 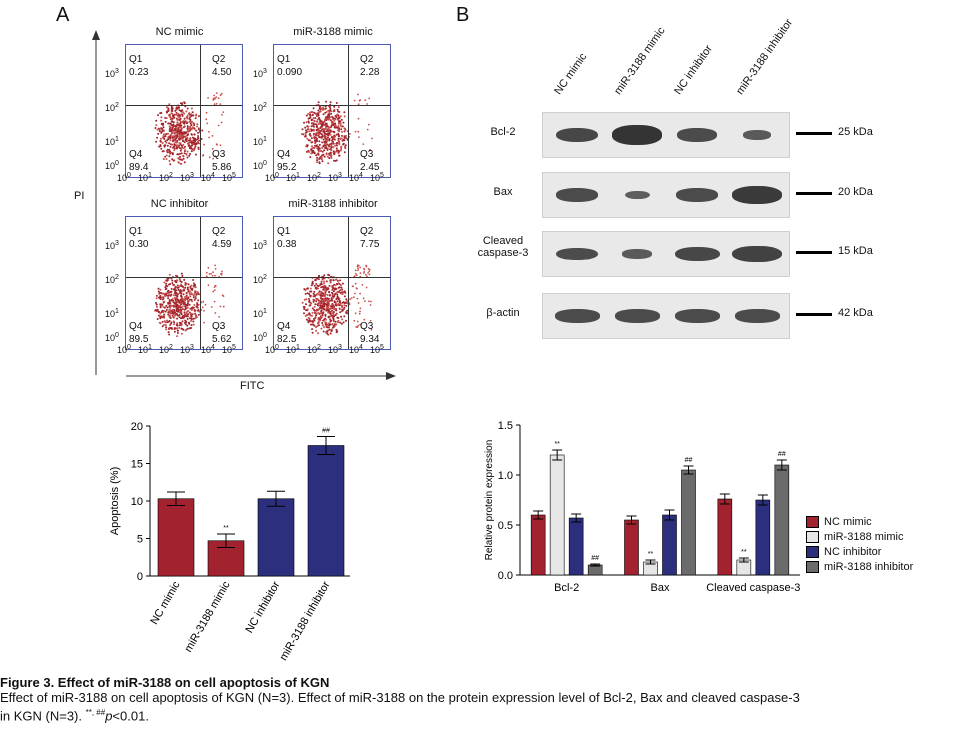 What do you see at coordinates (112, 165) in the screenshot?
I see `y-tick-label: 100` at bounding box center [112, 165].